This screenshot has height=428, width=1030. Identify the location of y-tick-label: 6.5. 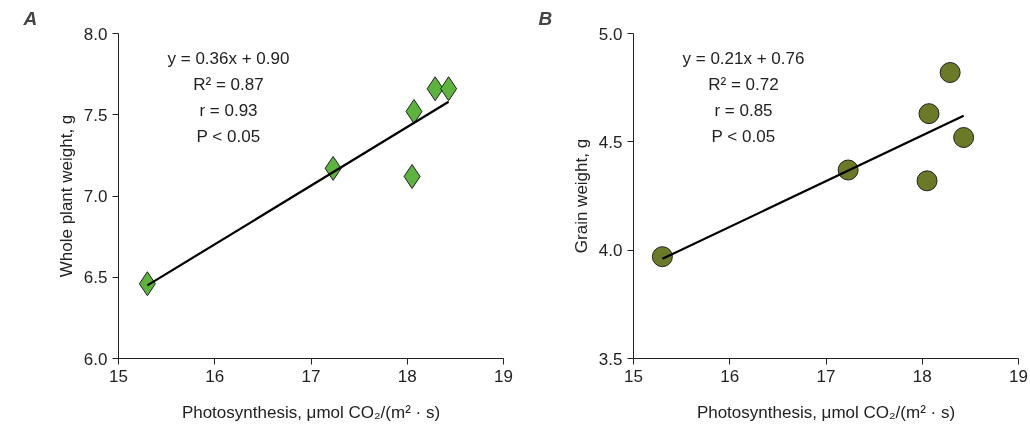
(95, 278).